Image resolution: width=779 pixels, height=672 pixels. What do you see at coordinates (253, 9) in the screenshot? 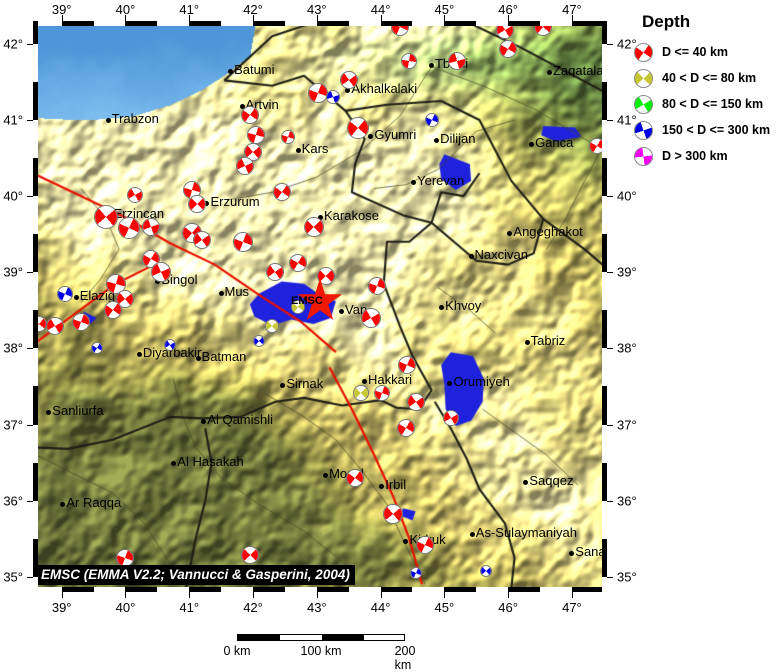
I see `longitude-label-top: 42°` at bounding box center [253, 9].